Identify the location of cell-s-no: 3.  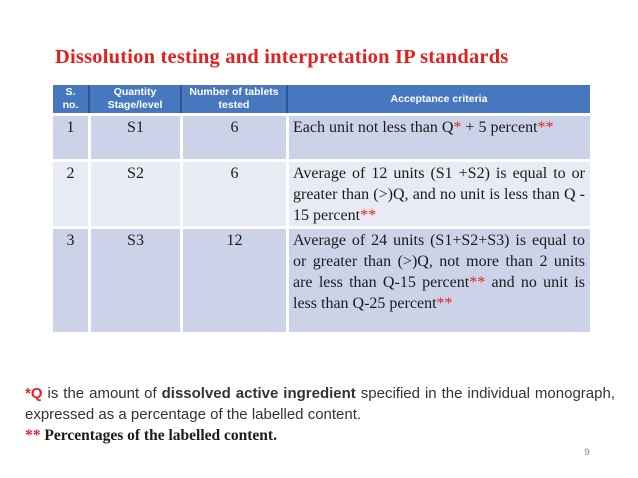
(70, 279).